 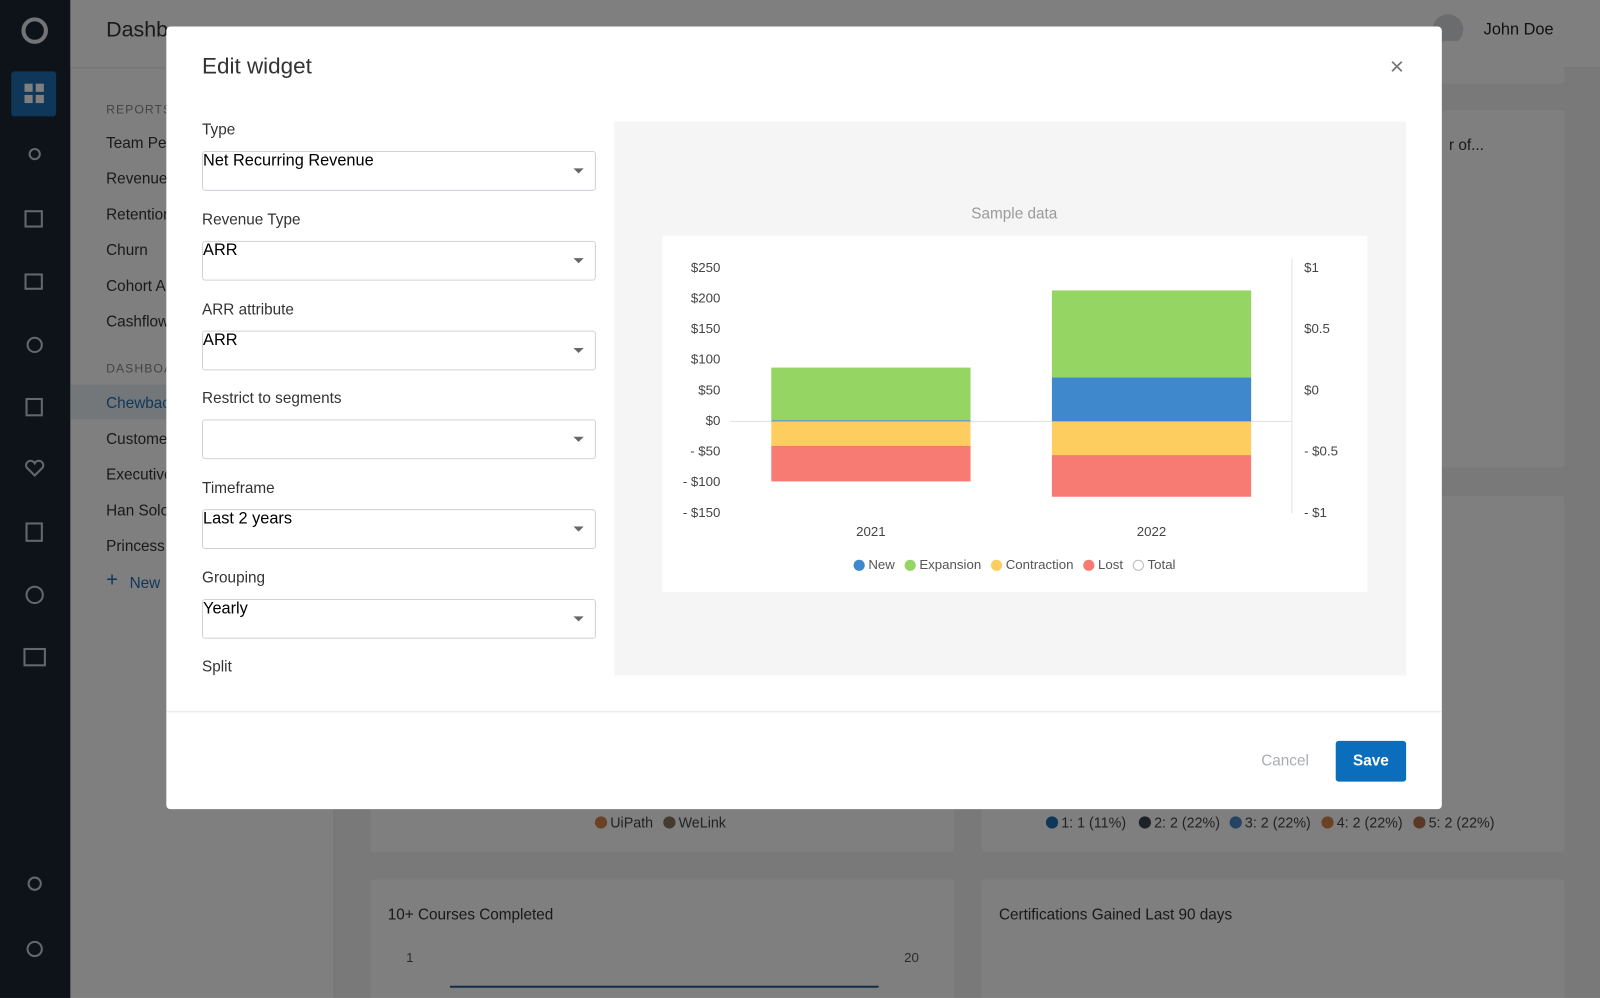 What do you see at coordinates (705, 359) in the screenshot?
I see `y-tick-label: $100` at bounding box center [705, 359].